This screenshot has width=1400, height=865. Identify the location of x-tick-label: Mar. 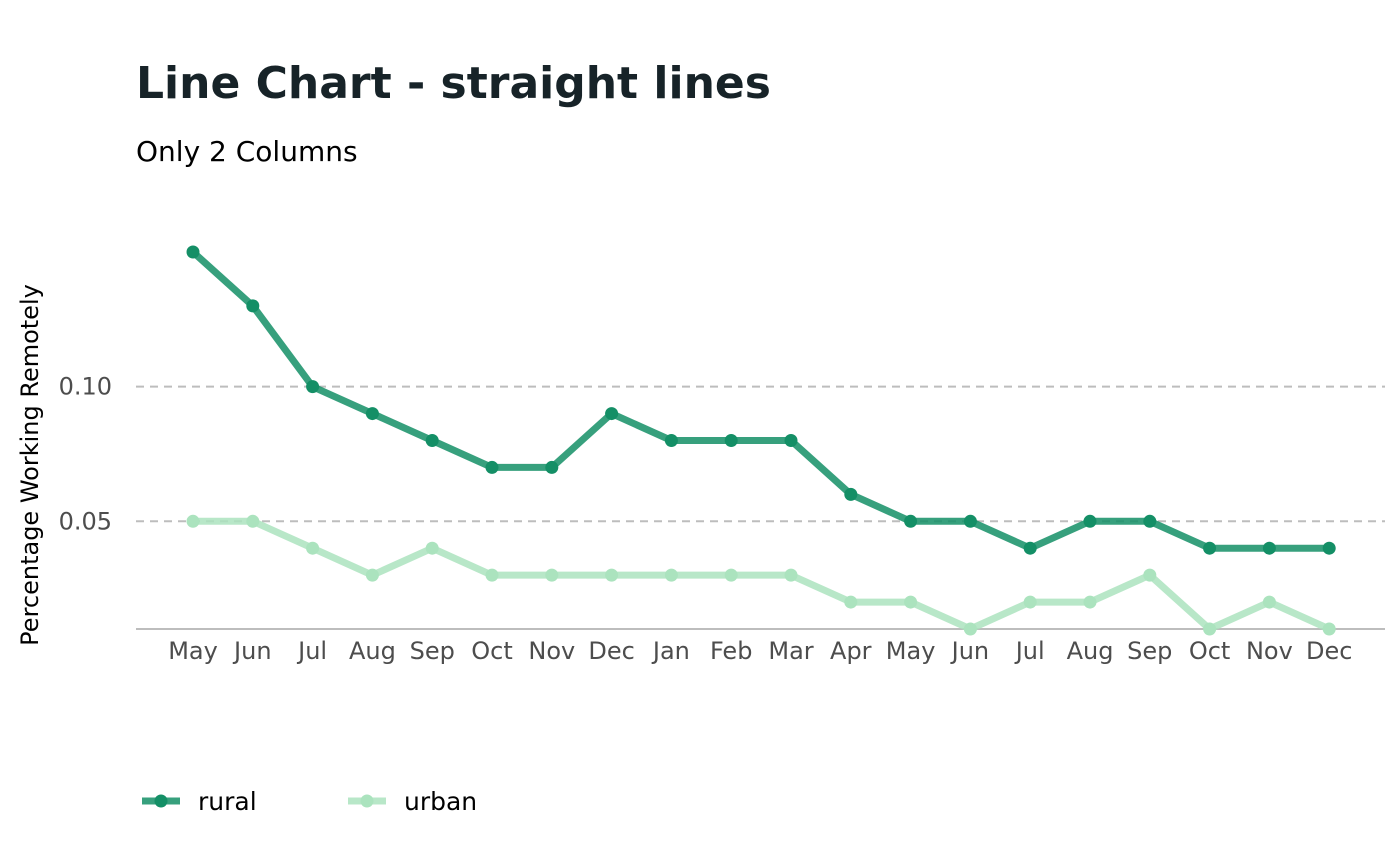
(790, 651).